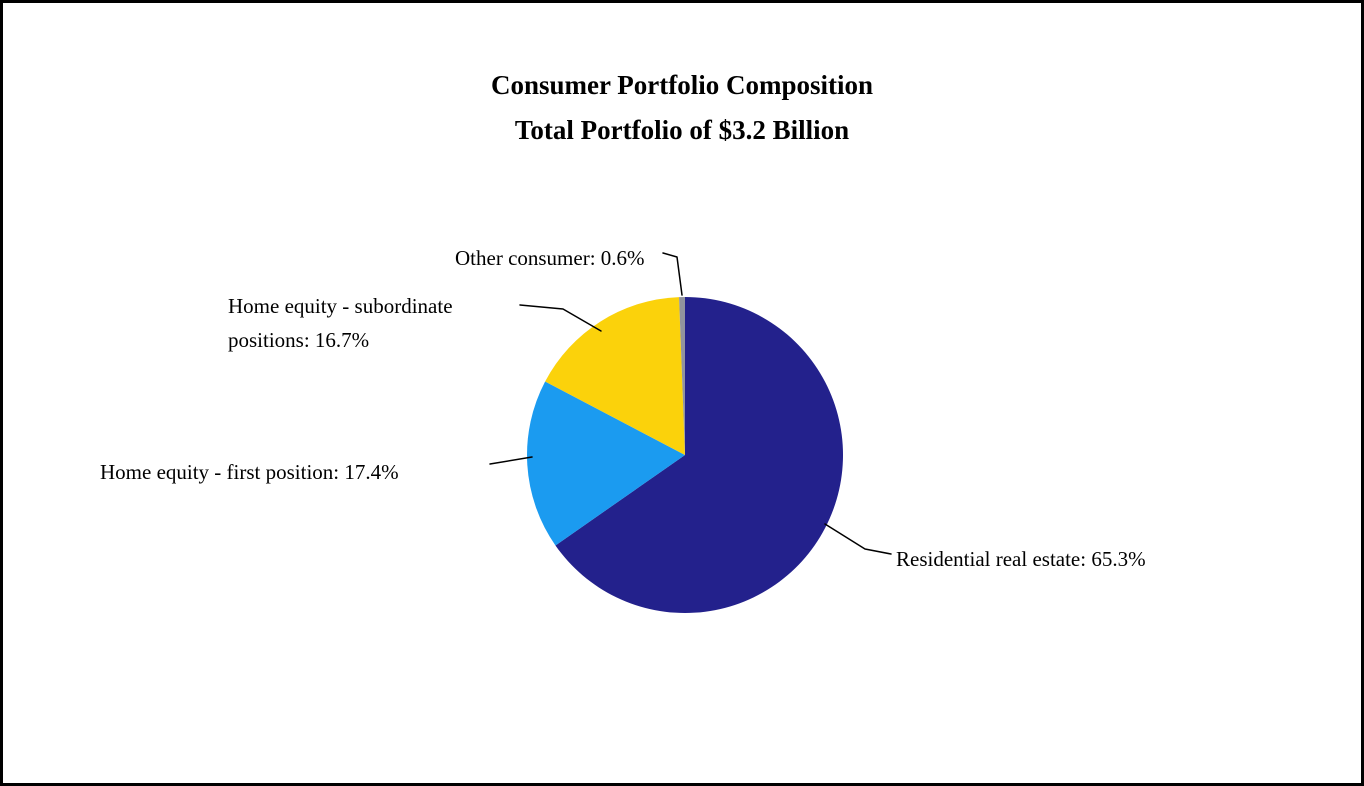 This screenshot has height=786, width=1364. I want to click on leader-lines, so click(690, 403).